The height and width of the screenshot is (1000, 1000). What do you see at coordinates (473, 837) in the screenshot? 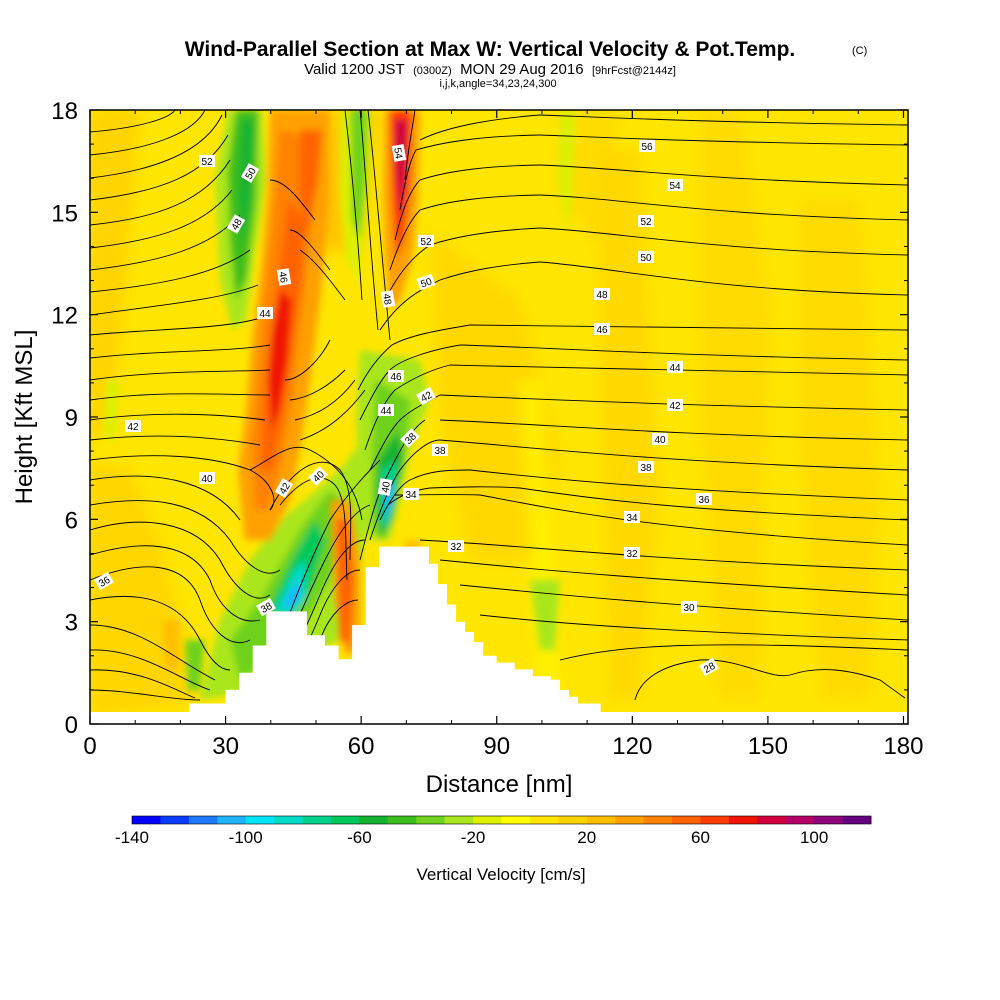
I see `colorbar-tick-label: -20` at bounding box center [473, 837].